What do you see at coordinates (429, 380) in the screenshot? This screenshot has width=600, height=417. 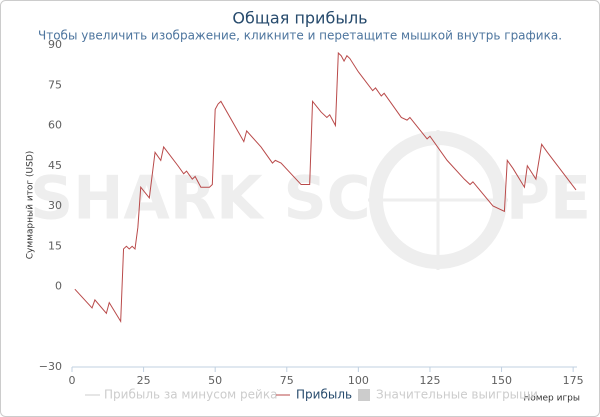 I see `x-tick-label: 125` at bounding box center [429, 380].